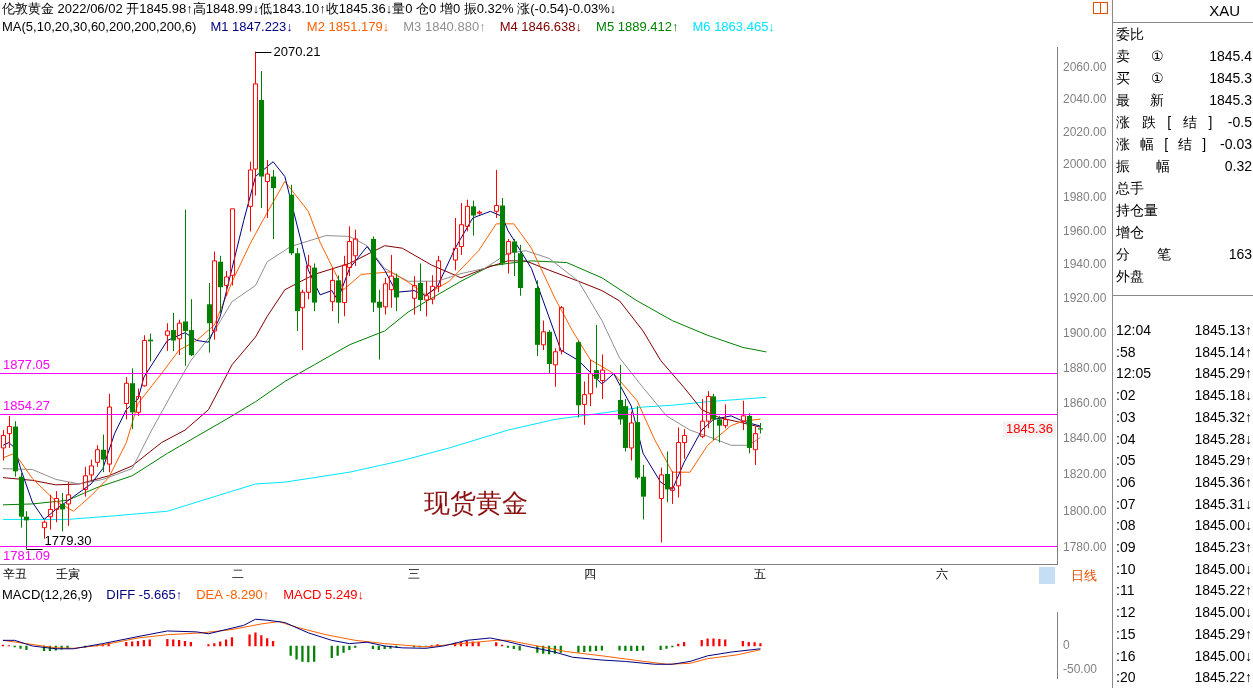 The image size is (1253, 688). What do you see at coordinates (1130, 276) in the screenshot?
I see `text: 外盘` at bounding box center [1130, 276].